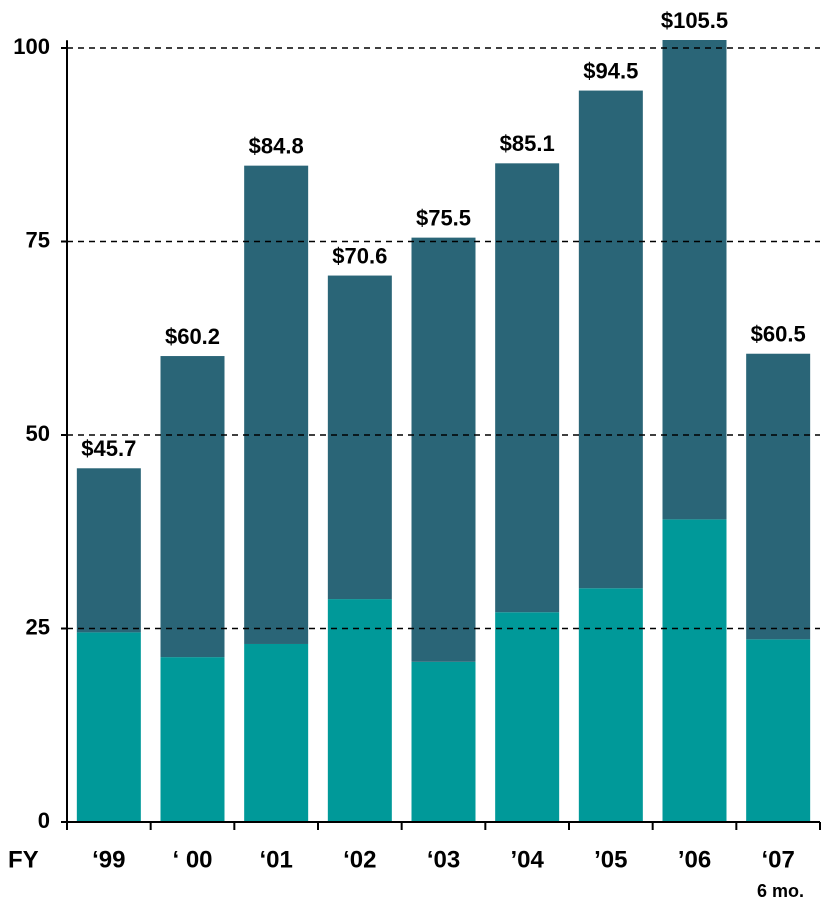 This screenshot has height=905, width=825. What do you see at coordinates (44, 820) in the screenshot?
I see `y-tick-label: 0` at bounding box center [44, 820].